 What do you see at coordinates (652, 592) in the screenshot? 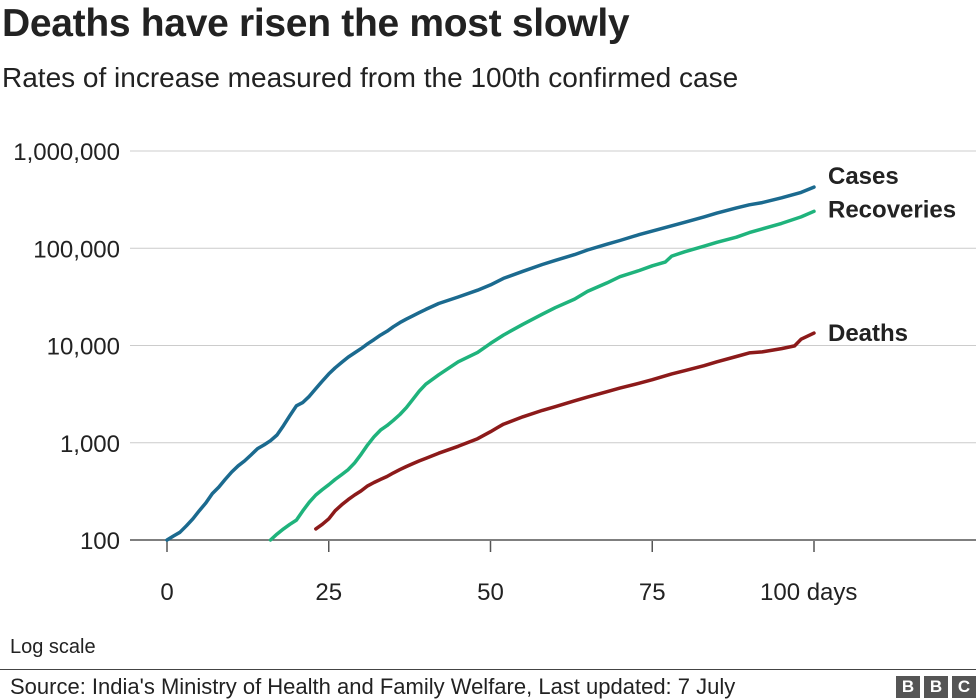
I see `x-tick-label: 75` at bounding box center [652, 592].